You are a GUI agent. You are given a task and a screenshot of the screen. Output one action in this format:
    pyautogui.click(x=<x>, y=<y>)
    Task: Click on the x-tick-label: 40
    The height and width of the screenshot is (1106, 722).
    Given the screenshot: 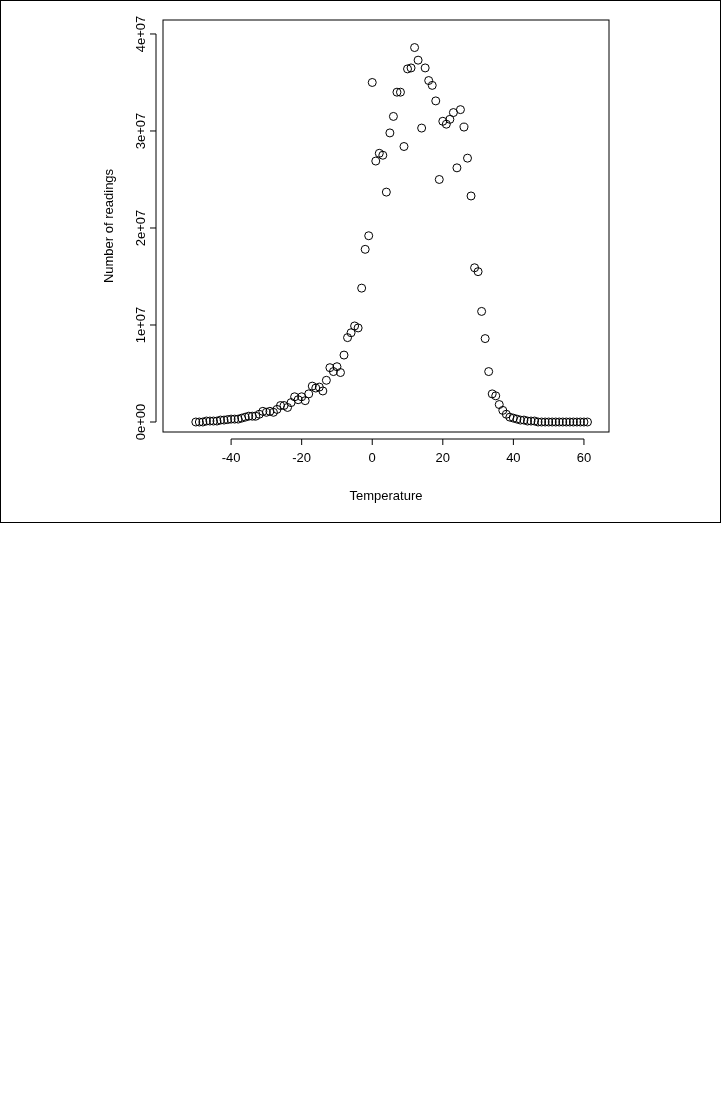 What is the action you would take?
    pyautogui.click(x=513, y=457)
    